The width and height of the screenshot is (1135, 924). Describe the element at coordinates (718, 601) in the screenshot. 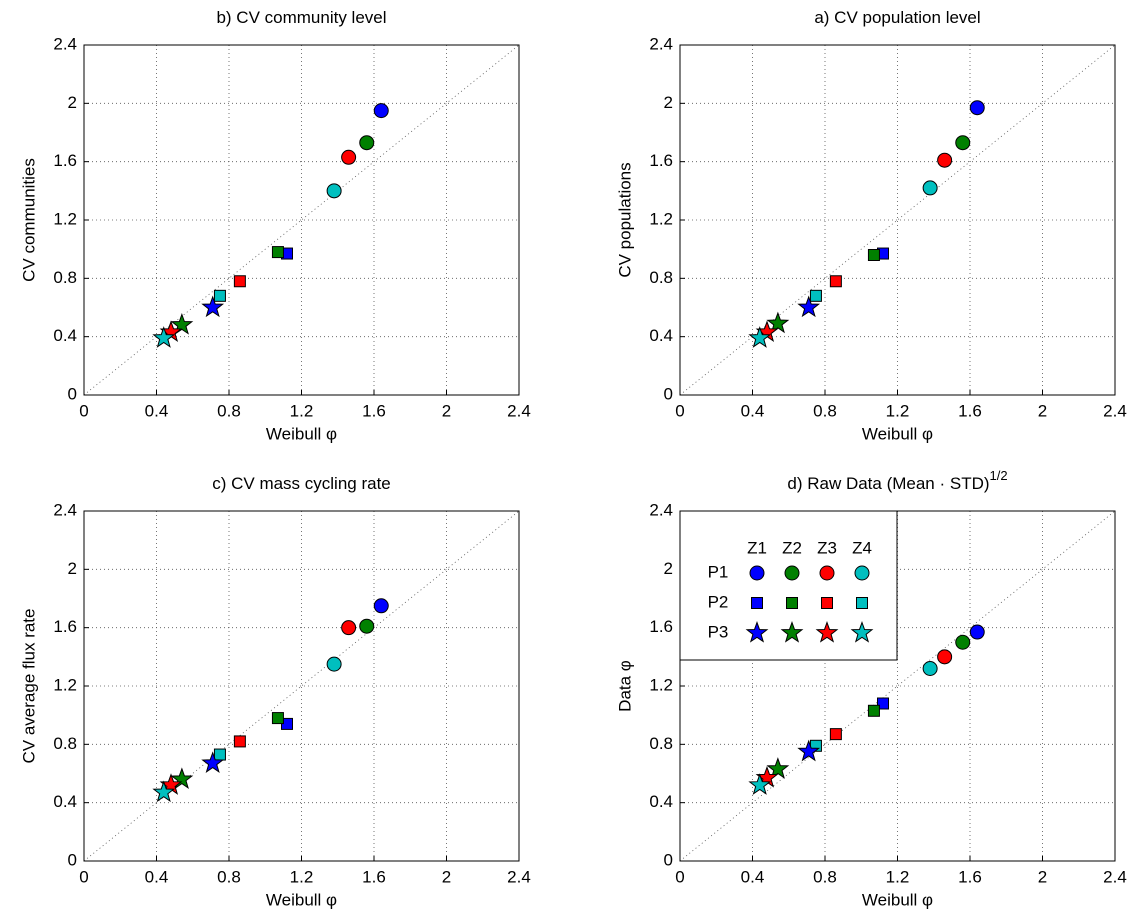

I see `legend-row-label: P2` at that location.